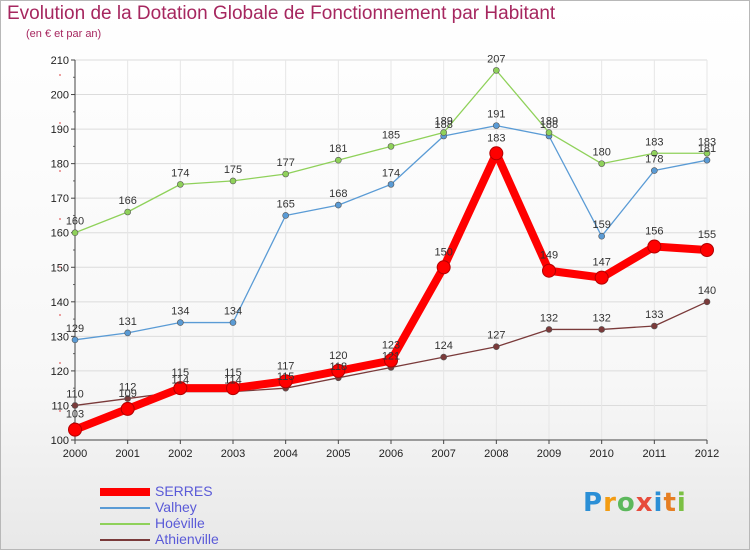  I want to click on data-label-hoeville: 180, so click(601, 153).